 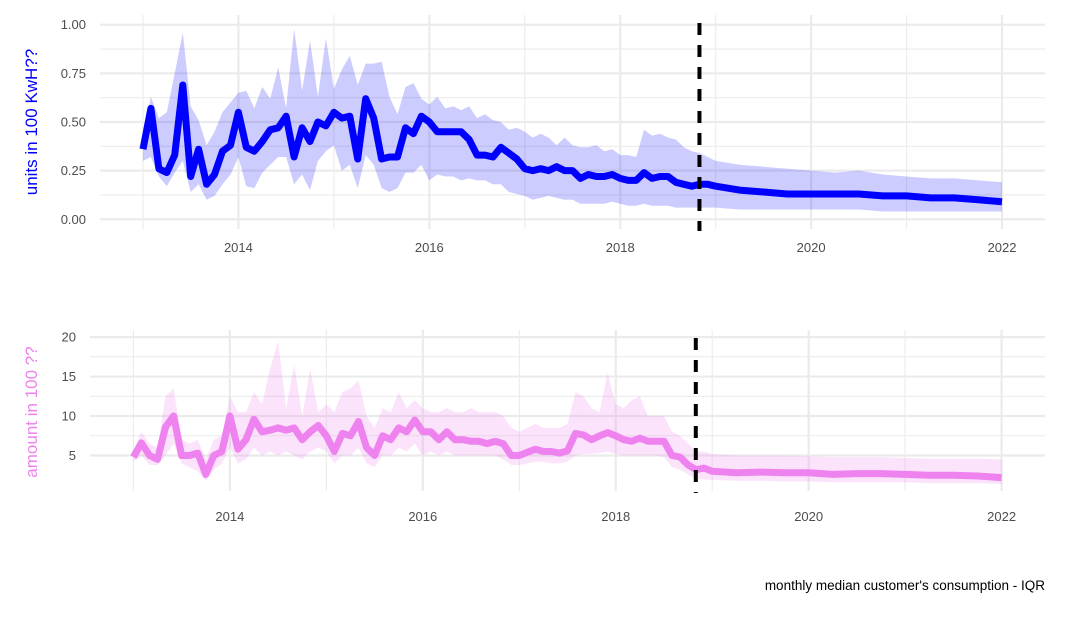 I want to click on y-tick-label: 0.00, so click(x=73, y=219).